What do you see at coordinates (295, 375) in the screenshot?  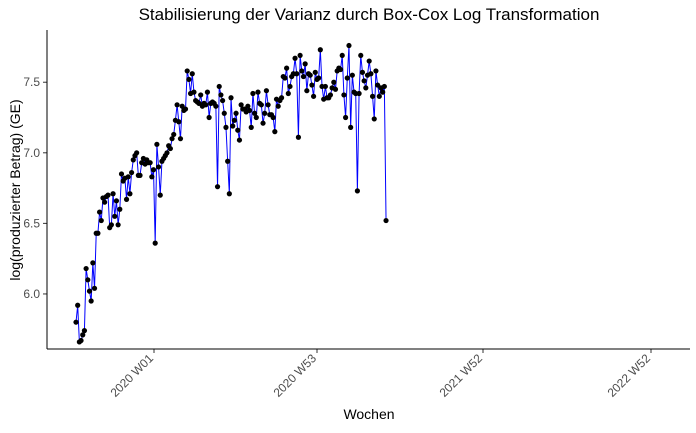 I see `x-tick-label: 2020 W53` at bounding box center [295, 375].